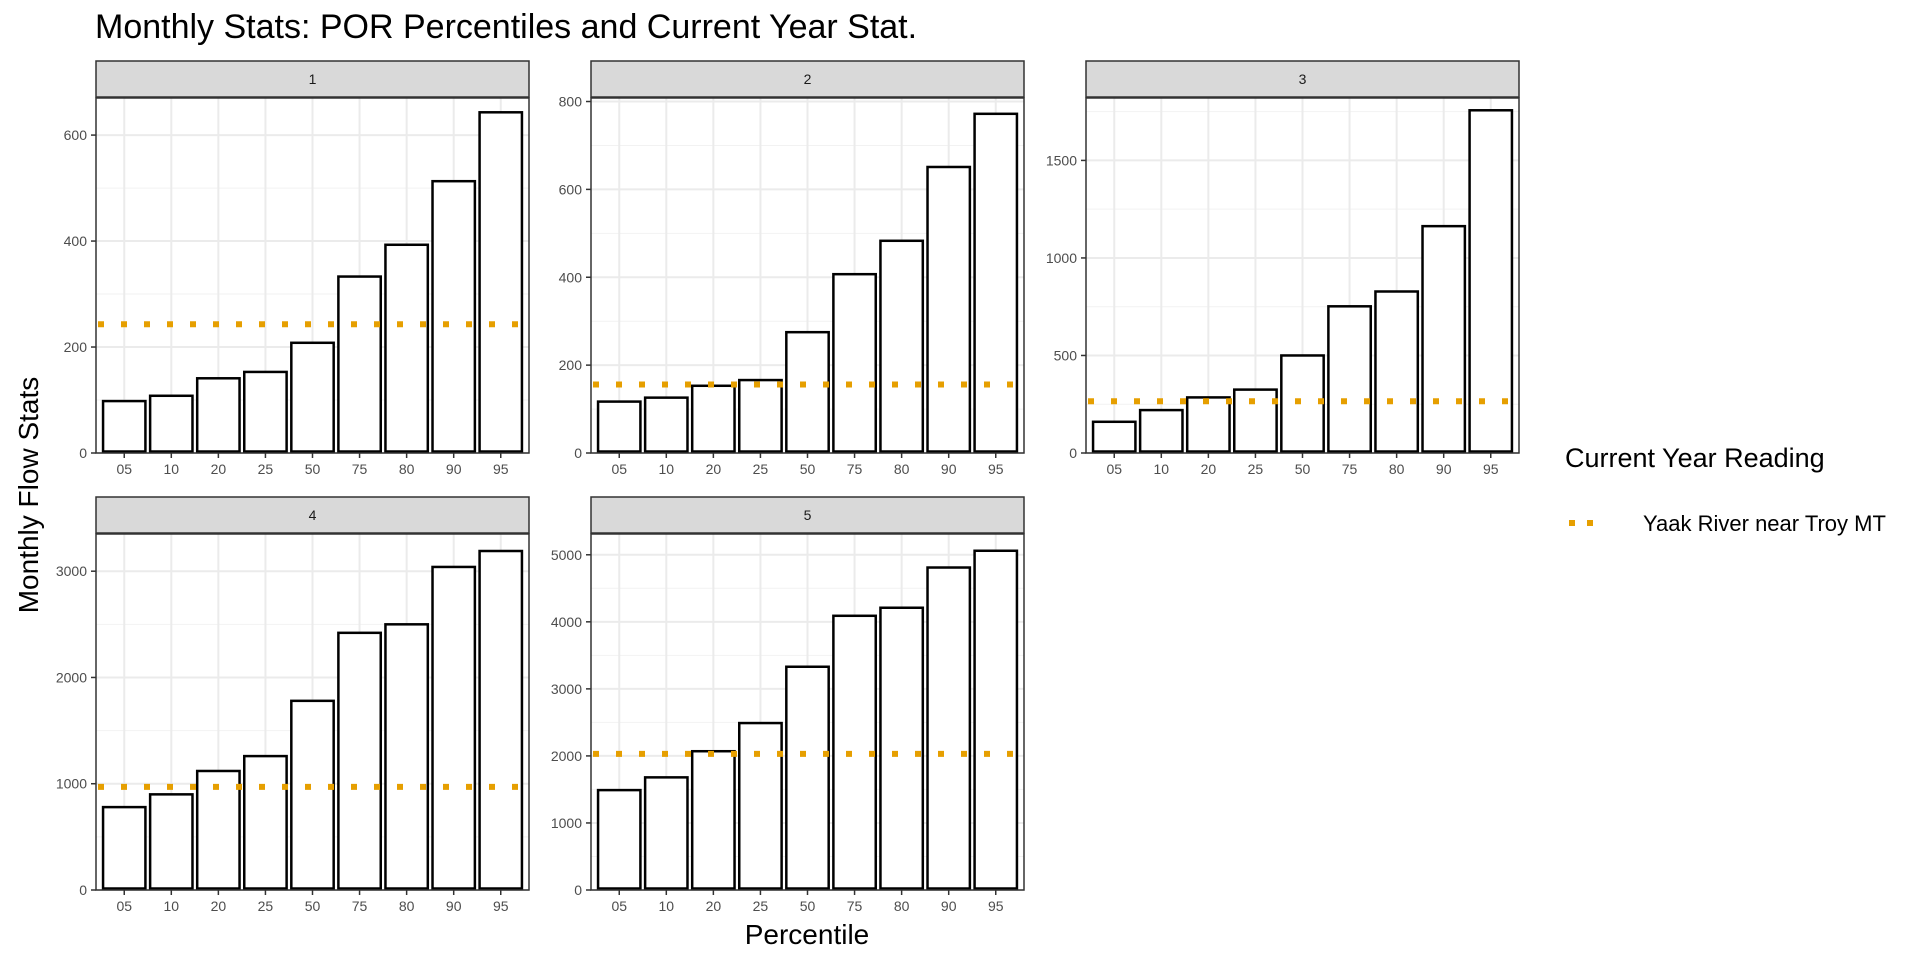 The height and width of the screenshot is (965, 1920). What do you see at coordinates (808, 515) in the screenshot?
I see `panel-strip-label: 5` at bounding box center [808, 515].